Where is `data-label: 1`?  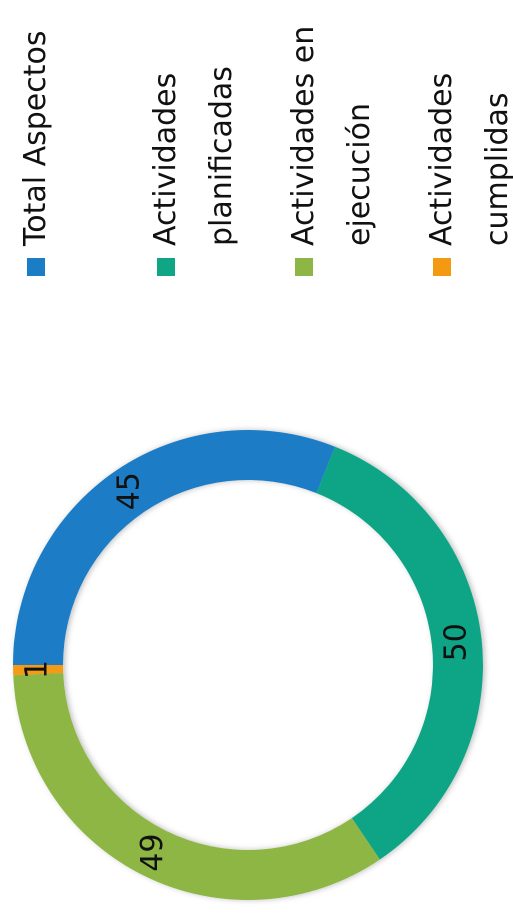
data-label: 1 is located at coordinates (37, 669).